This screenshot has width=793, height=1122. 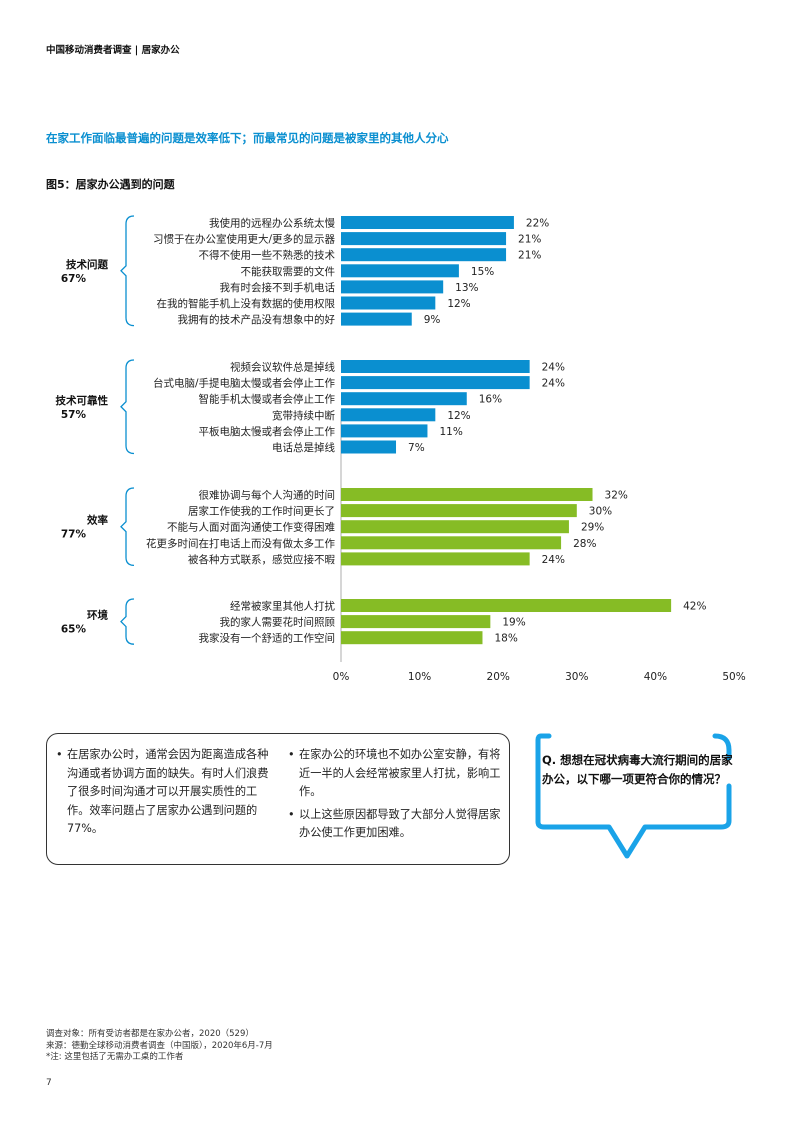 I want to click on data-label: 42%, so click(x=694, y=607).